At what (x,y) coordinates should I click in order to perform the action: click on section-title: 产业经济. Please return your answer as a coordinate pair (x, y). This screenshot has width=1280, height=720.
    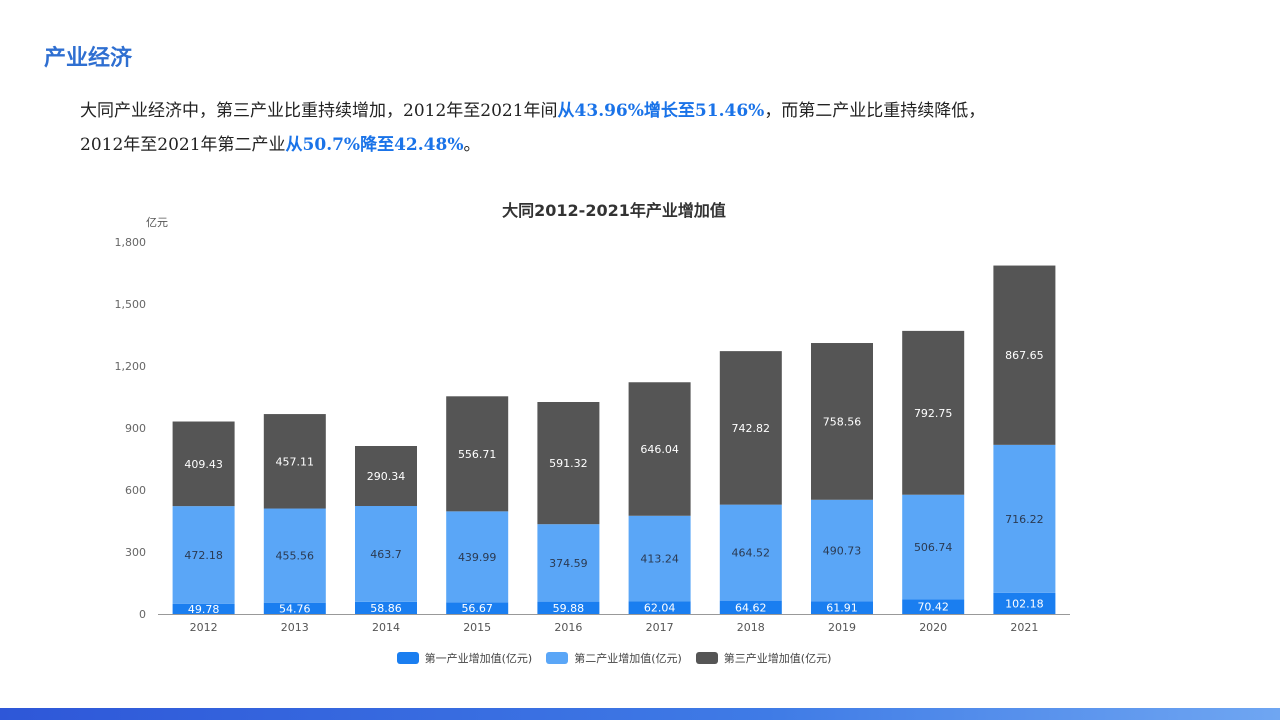
    Looking at the image, I should click on (88, 58).